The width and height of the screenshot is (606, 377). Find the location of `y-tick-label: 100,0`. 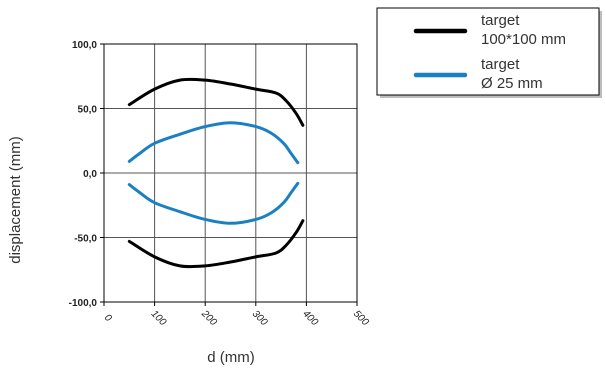

y-tick-label: 100,0 is located at coordinates (84, 45).